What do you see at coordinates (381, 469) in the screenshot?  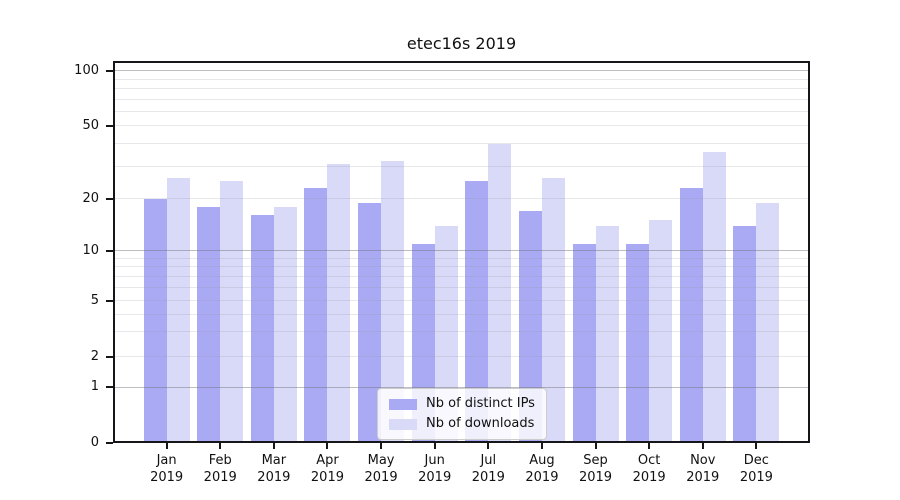 I see `x-tick-label-may: May 2019` at bounding box center [381, 469].